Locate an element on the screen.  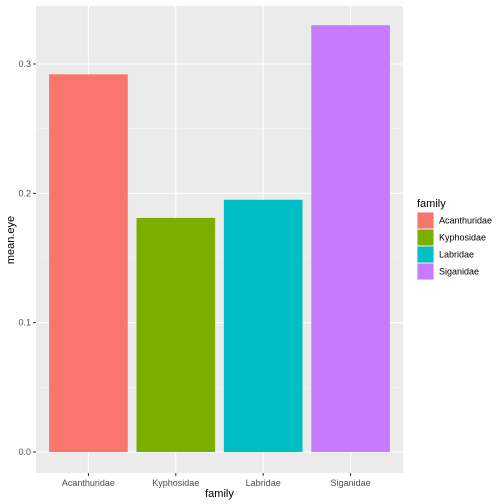
y-tick-label: 0.3 is located at coordinates (24, 64).